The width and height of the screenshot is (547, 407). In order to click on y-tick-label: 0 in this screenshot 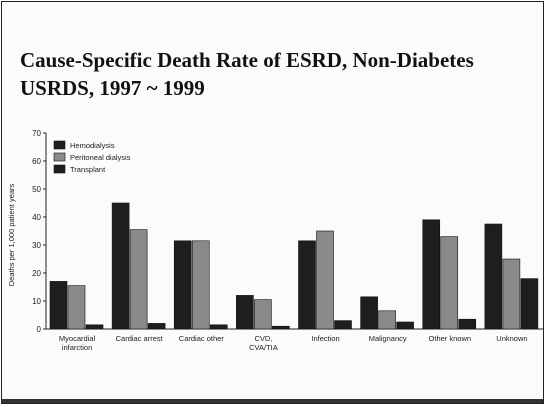, I will do `click(39, 329)`.